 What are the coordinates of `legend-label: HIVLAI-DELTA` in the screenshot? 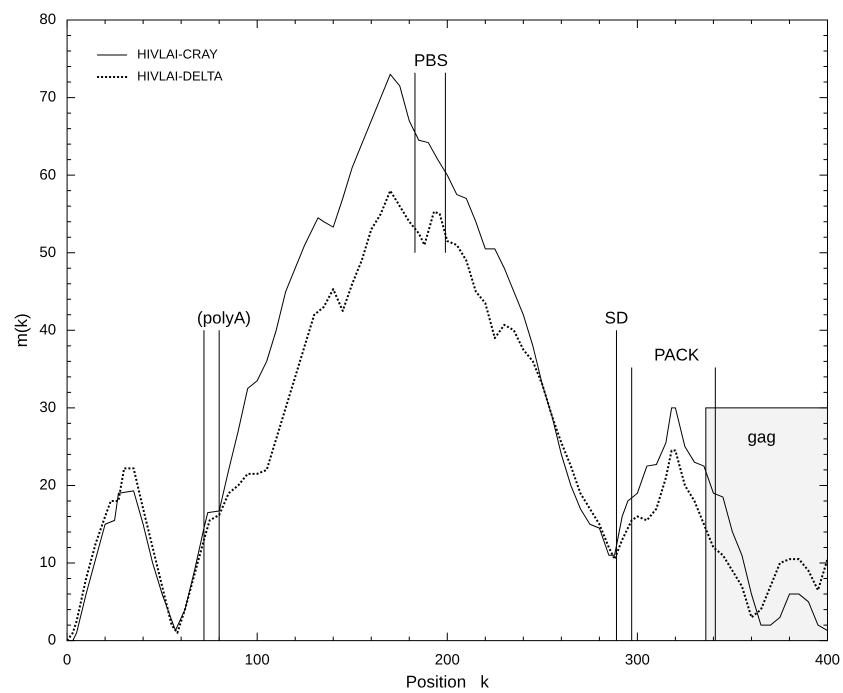 It's located at (180, 76).